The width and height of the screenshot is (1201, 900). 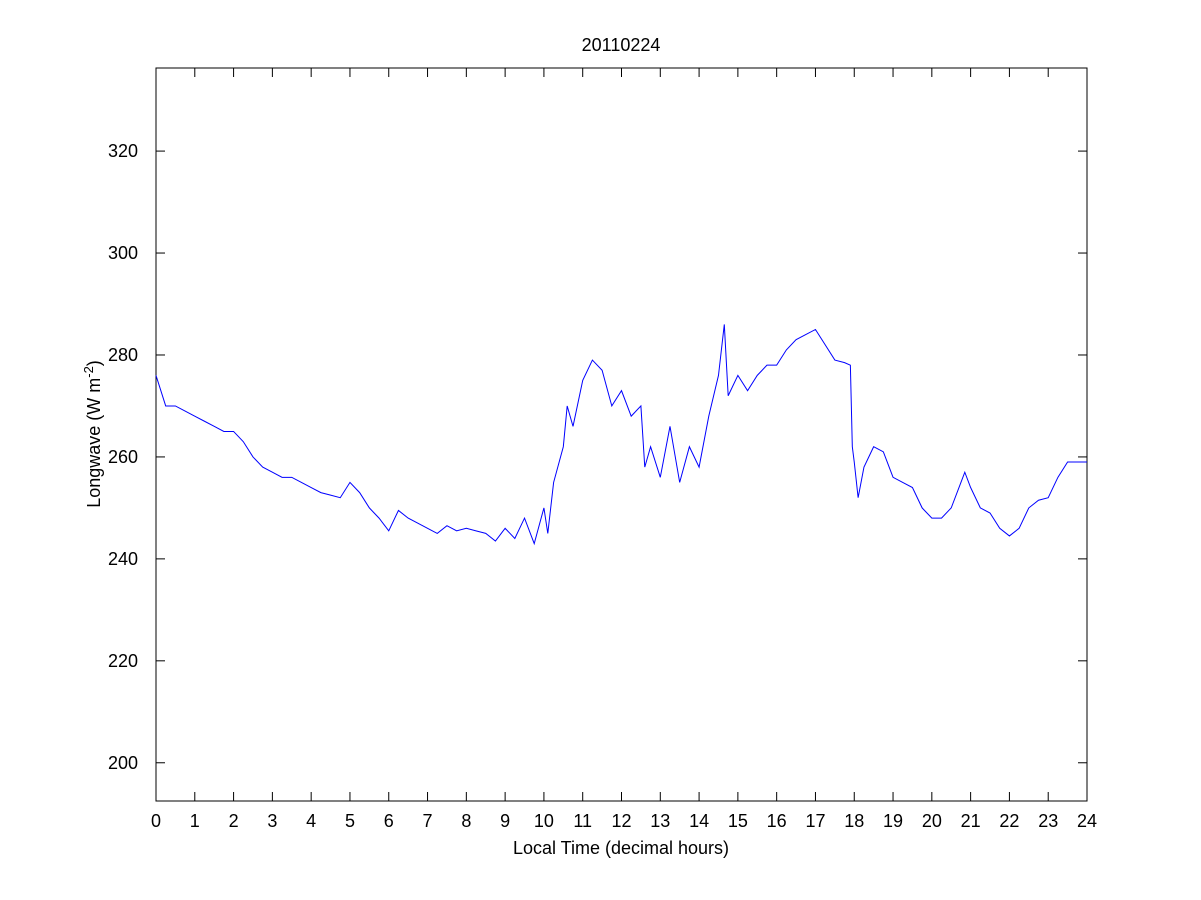 I want to click on y-axis-label: Longwave (W m-2), so click(x=92, y=434).